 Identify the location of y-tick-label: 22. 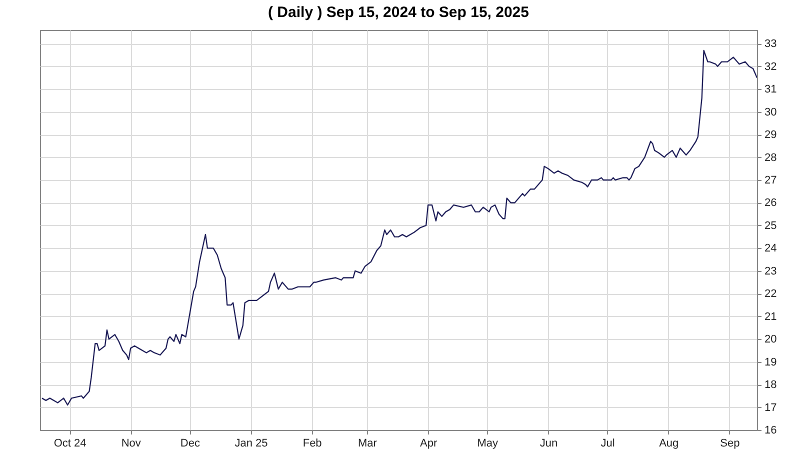
(770, 294).